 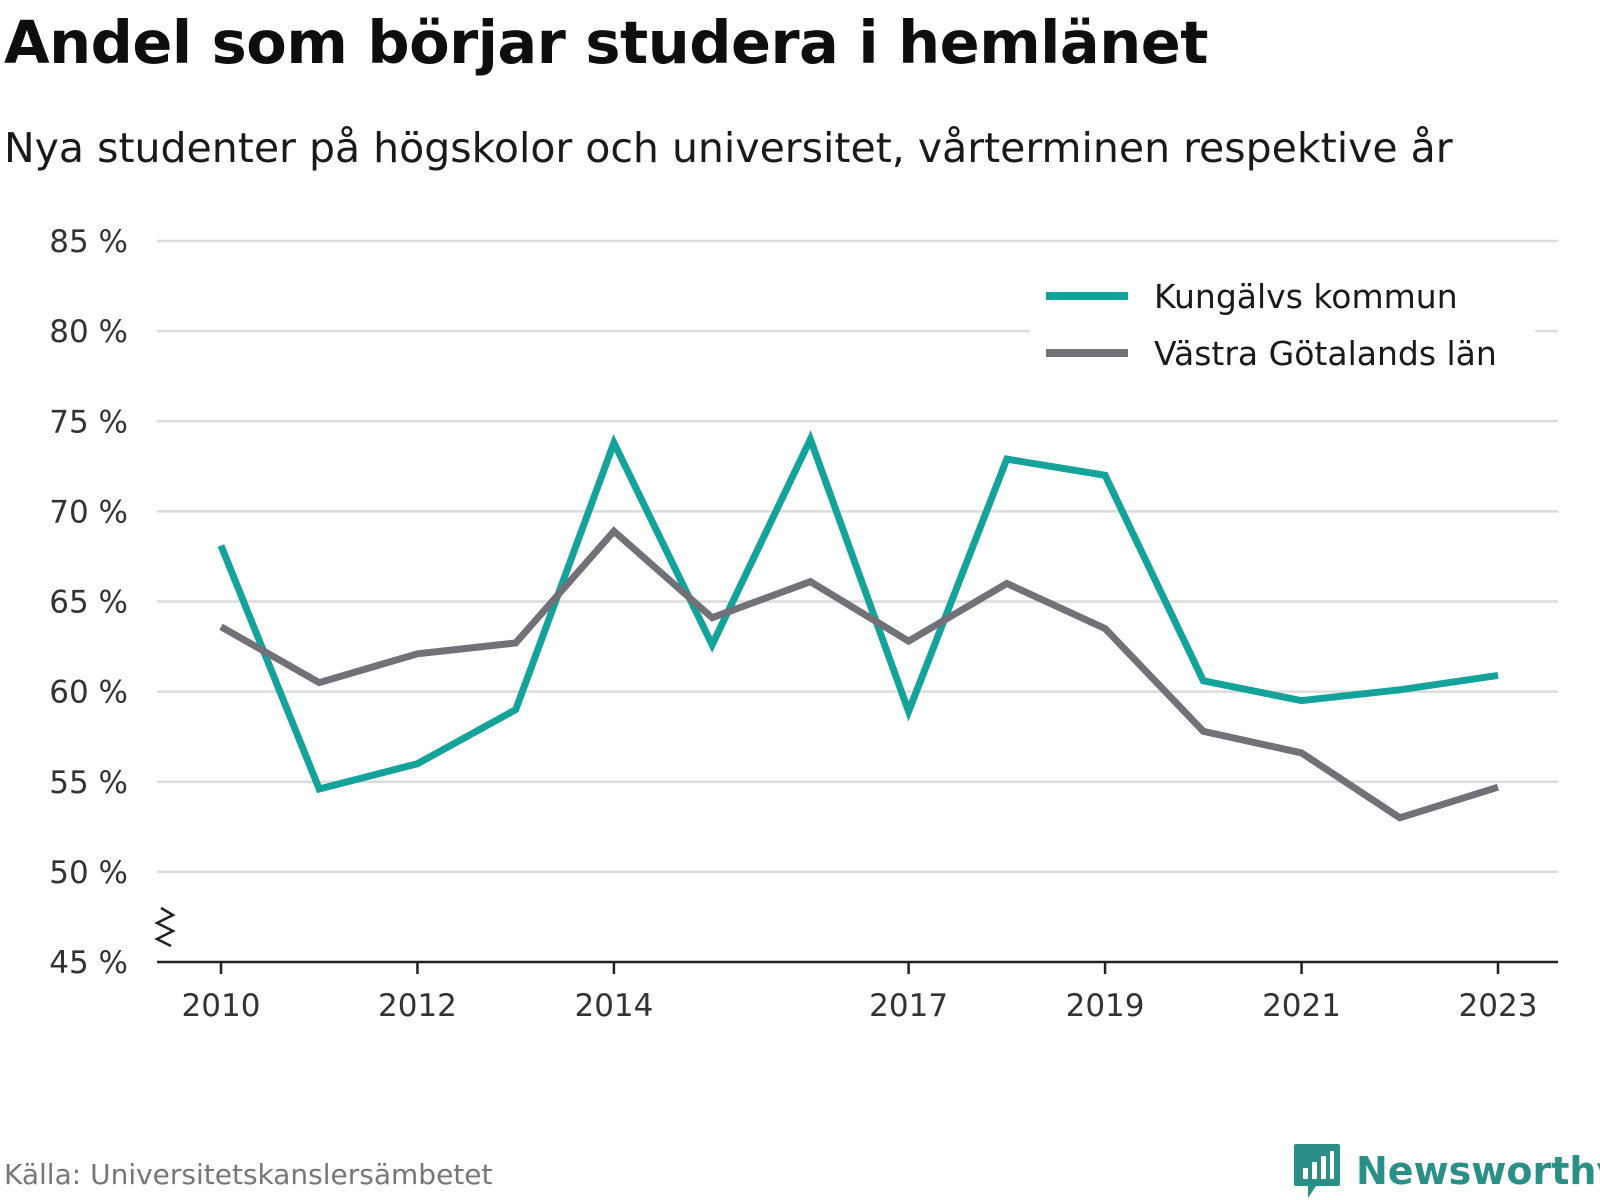 What do you see at coordinates (165, 927) in the screenshot?
I see `axis-break-icon` at bounding box center [165, 927].